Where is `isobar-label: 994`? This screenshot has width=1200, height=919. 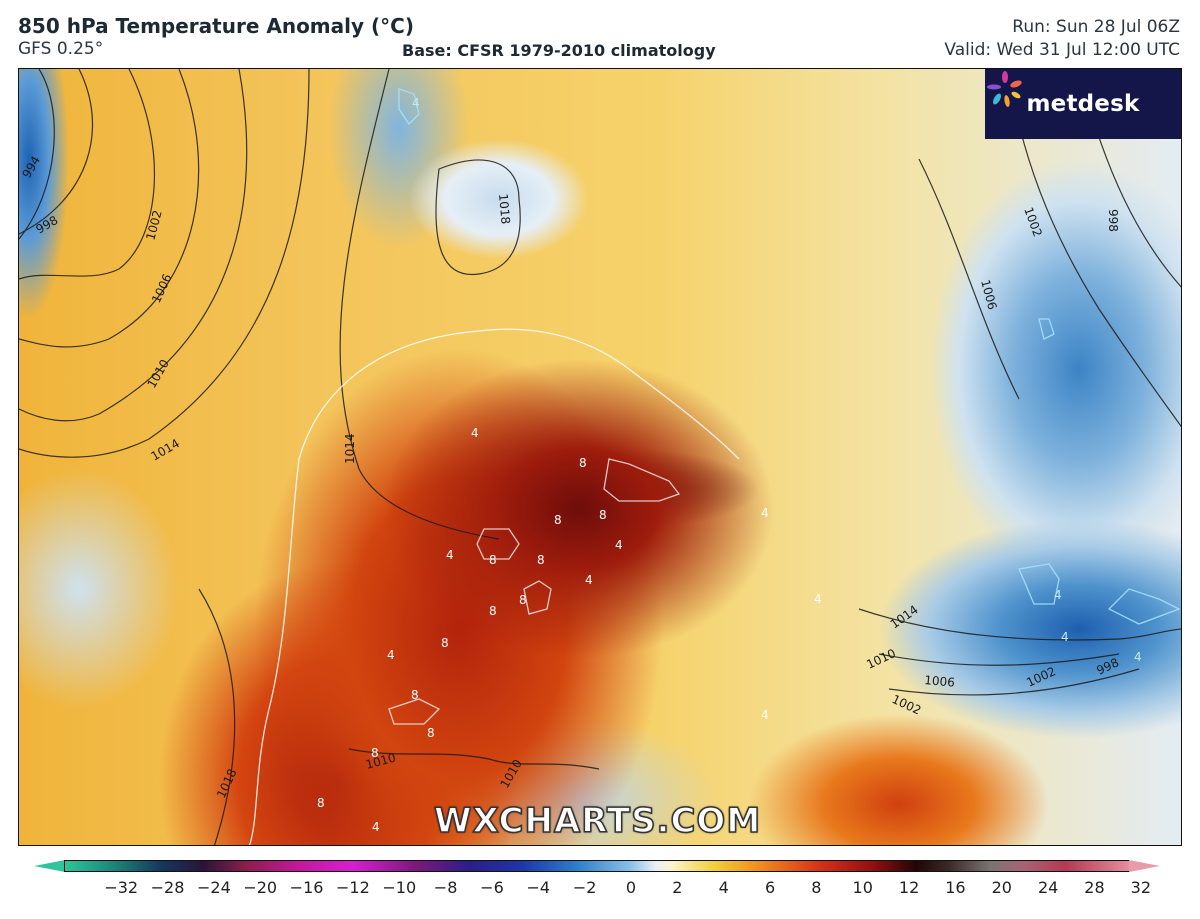 isobar-label: 994 is located at coordinates (31, 167).